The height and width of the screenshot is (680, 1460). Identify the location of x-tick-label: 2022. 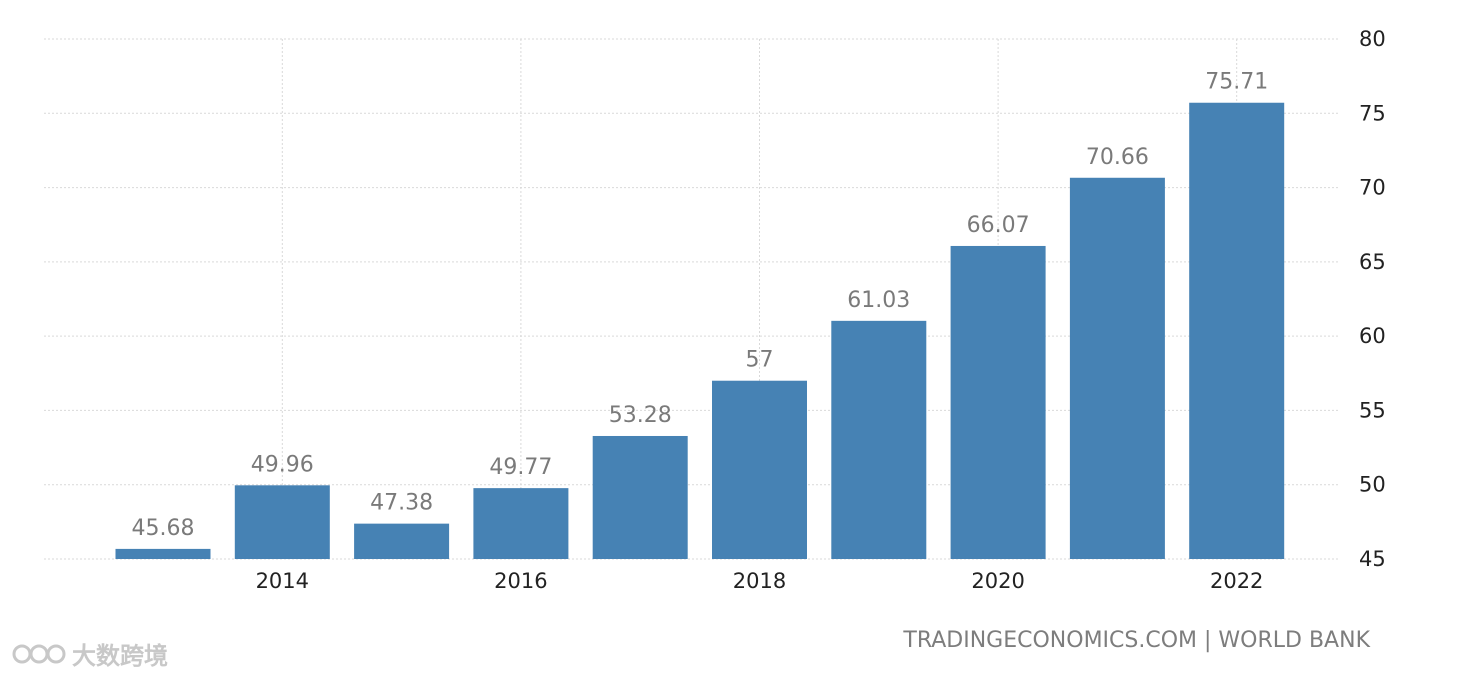
(1236, 581).